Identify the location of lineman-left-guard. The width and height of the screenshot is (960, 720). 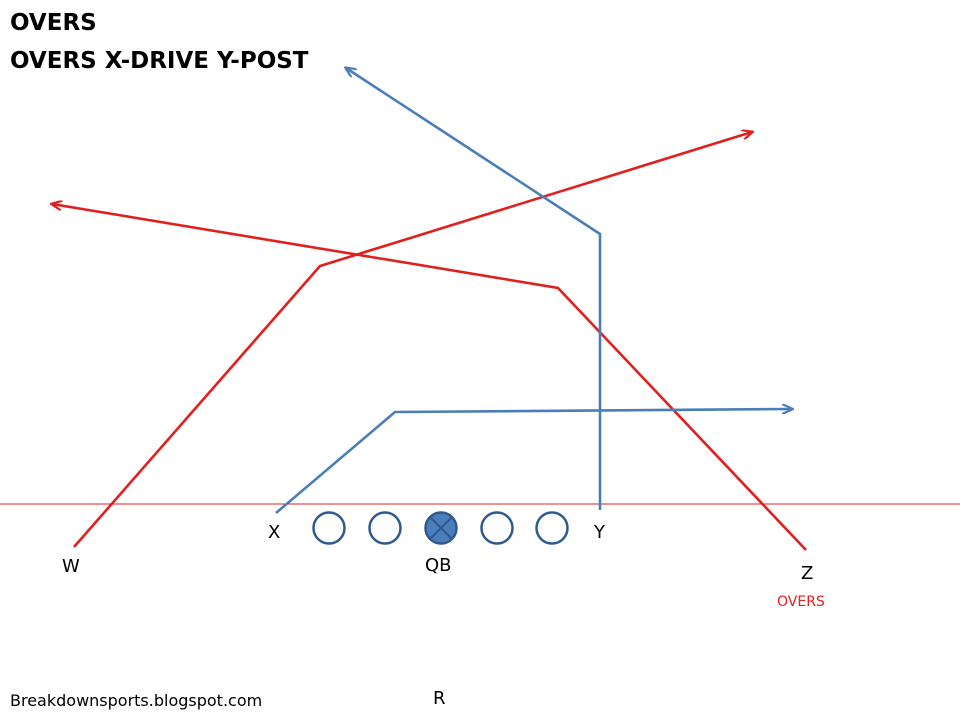
(385, 528).